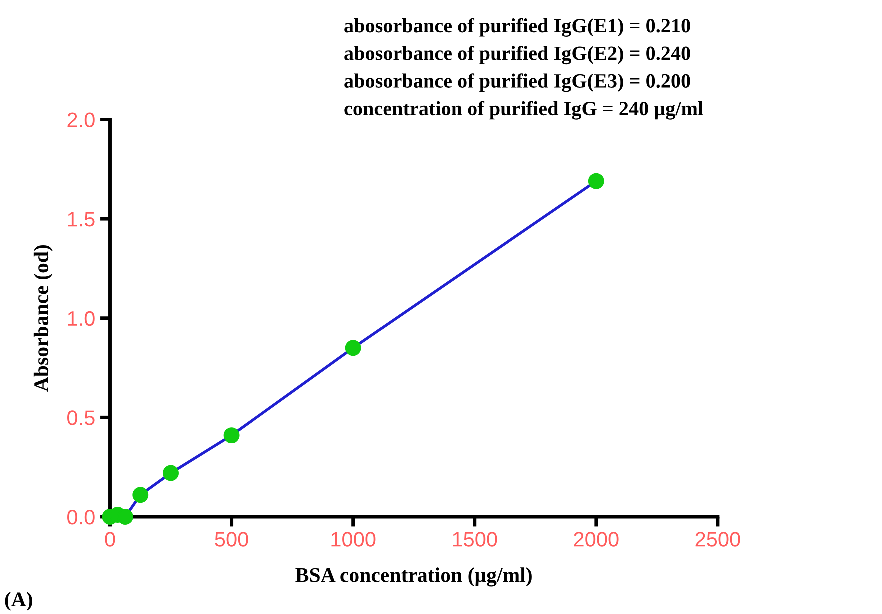 The image size is (882, 614). I want to click on x-axis-title: BSA concentration (μg/ml), so click(414, 577).